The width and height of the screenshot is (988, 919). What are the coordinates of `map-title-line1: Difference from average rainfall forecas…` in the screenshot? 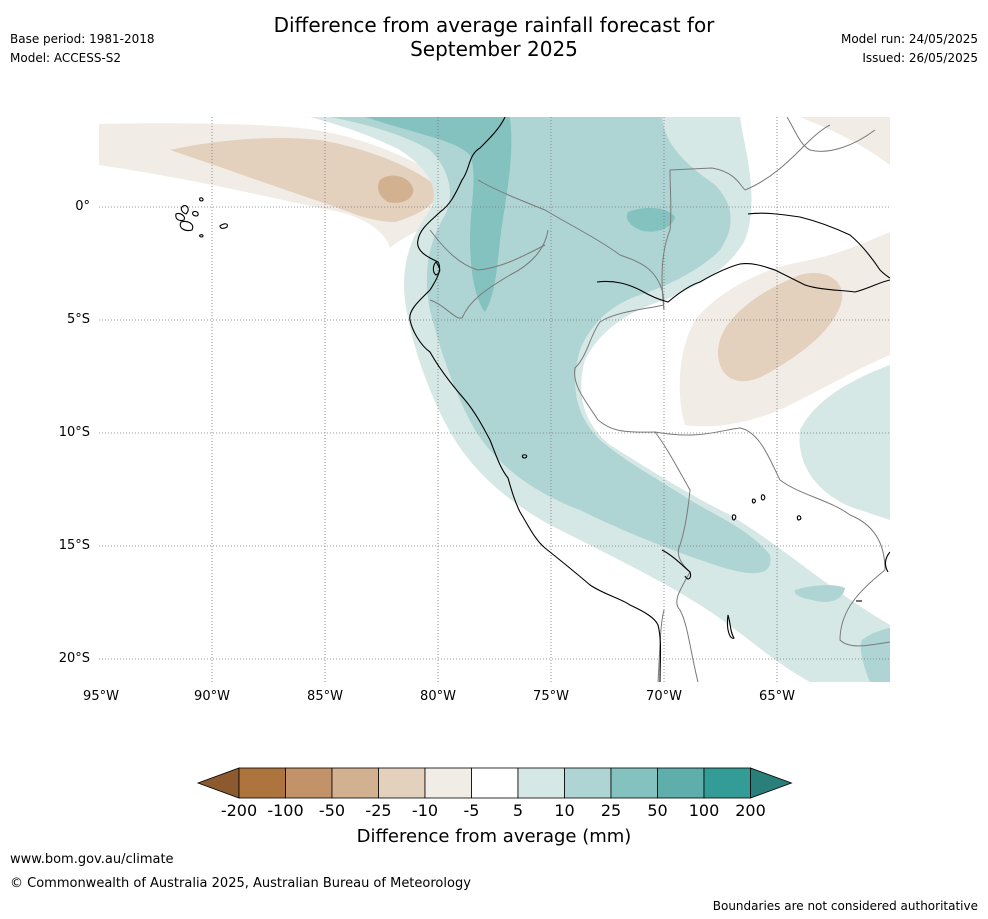 It's located at (494, 25).